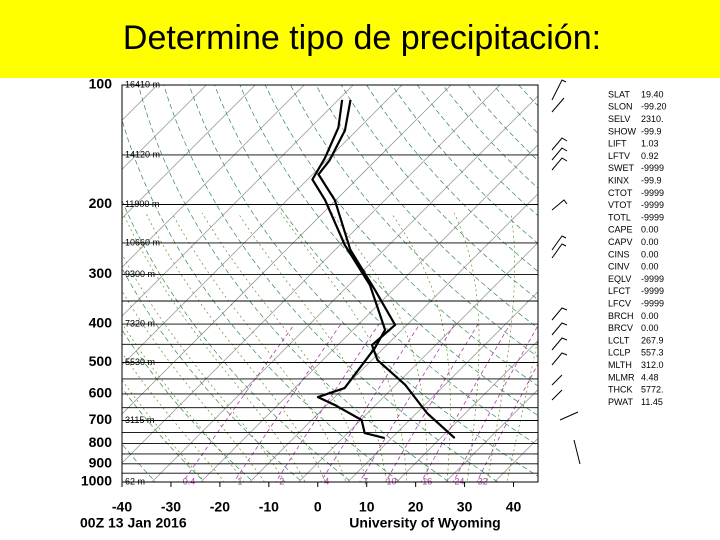 The image size is (720, 540). I want to click on x-tick-label: -30, so click(171, 507).